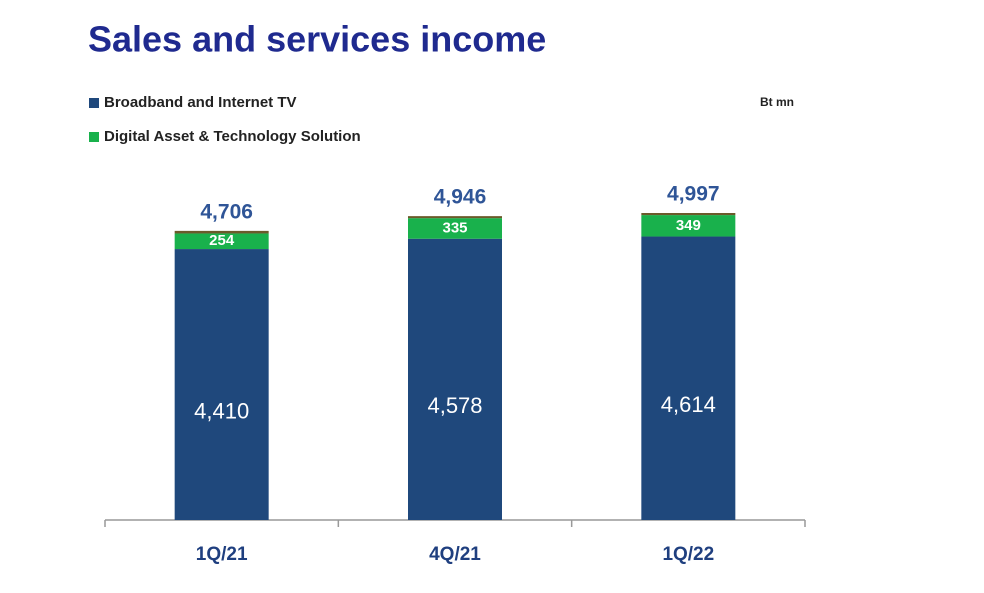 The image size is (984, 593). What do you see at coordinates (200, 102) in the screenshot?
I see `legend-label: Broadband and Internet TV` at bounding box center [200, 102].